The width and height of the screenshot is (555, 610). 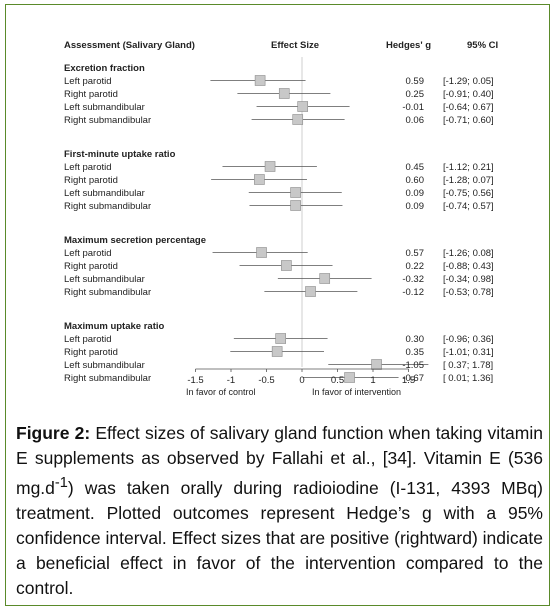 I want to click on ci-value: [-1.28; 0.07], so click(x=468, y=180).